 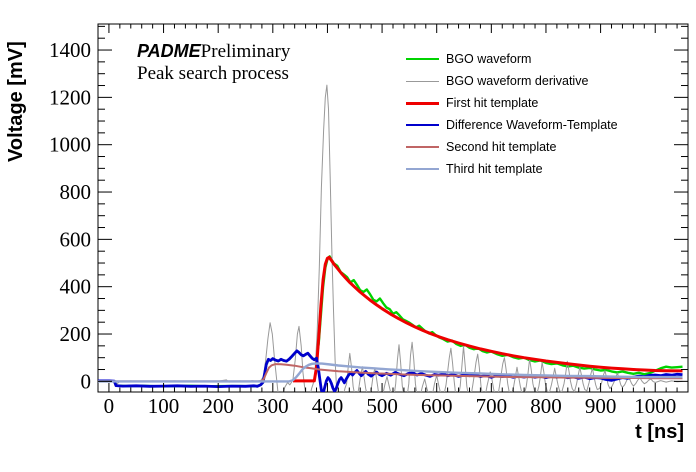 I want to click on y-axis-tick-label: 400, so click(x=76, y=287).